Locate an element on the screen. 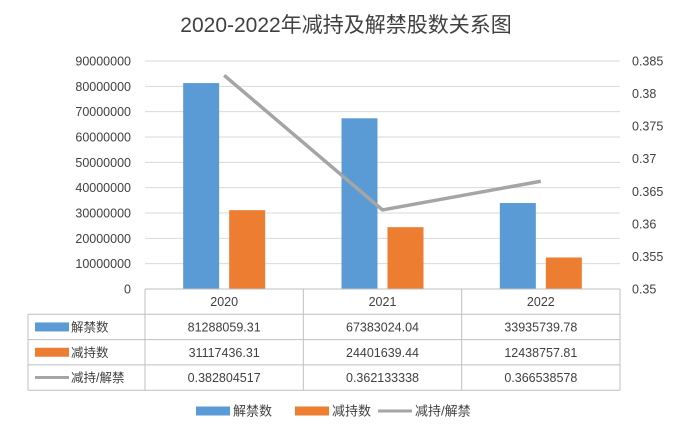  table-series-name: 减持数 is located at coordinates (90, 352).